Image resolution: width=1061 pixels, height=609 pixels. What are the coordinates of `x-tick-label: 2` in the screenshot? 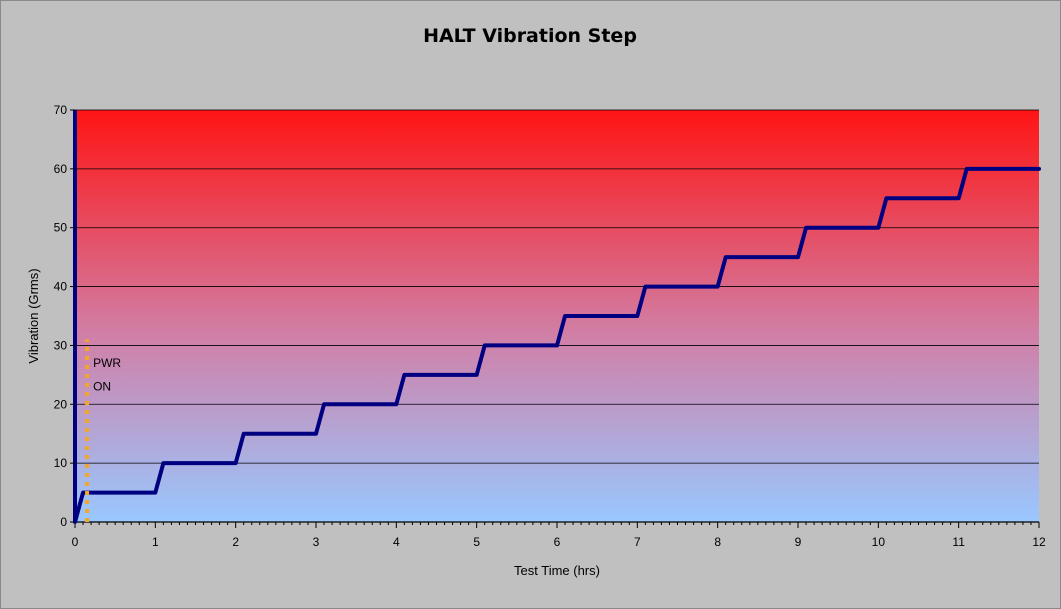 It's located at (235, 542).